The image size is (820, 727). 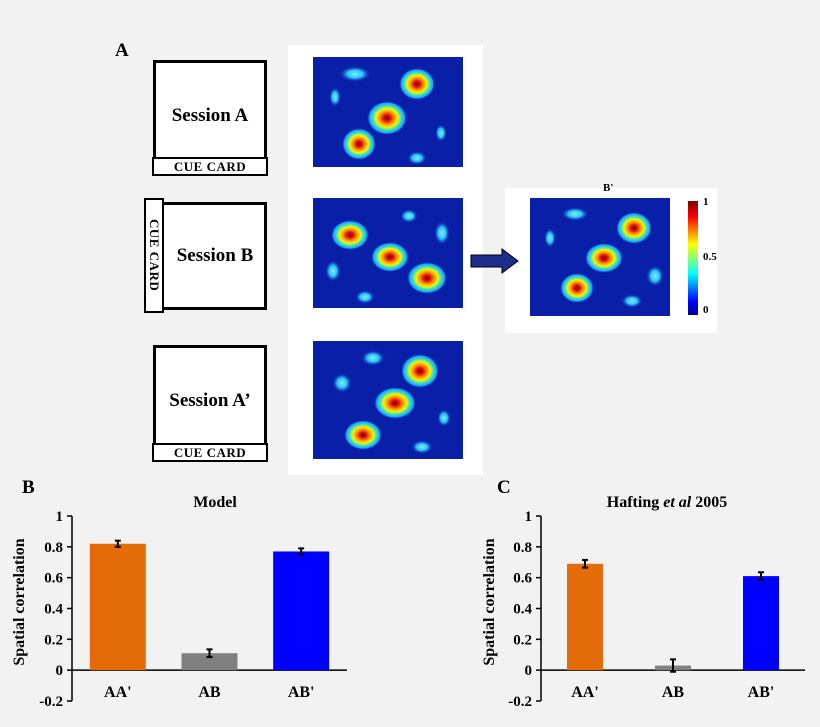 What do you see at coordinates (706, 202) in the screenshot?
I see `colorbar-tick-1: 1` at bounding box center [706, 202].